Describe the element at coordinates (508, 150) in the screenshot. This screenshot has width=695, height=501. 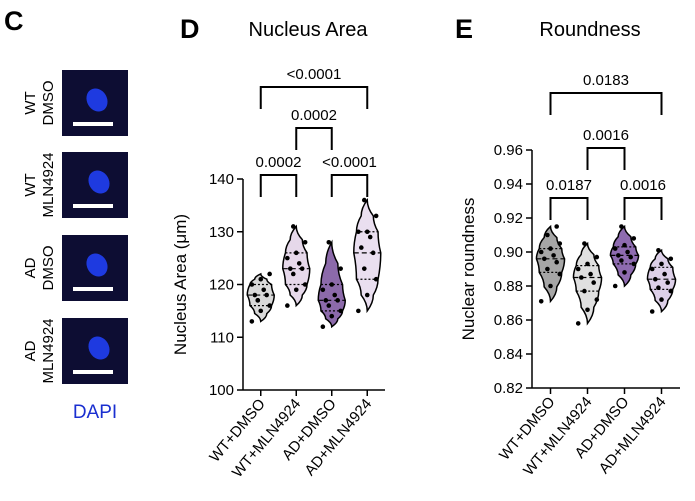
I see `y-tick-label: 0.96` at that location.